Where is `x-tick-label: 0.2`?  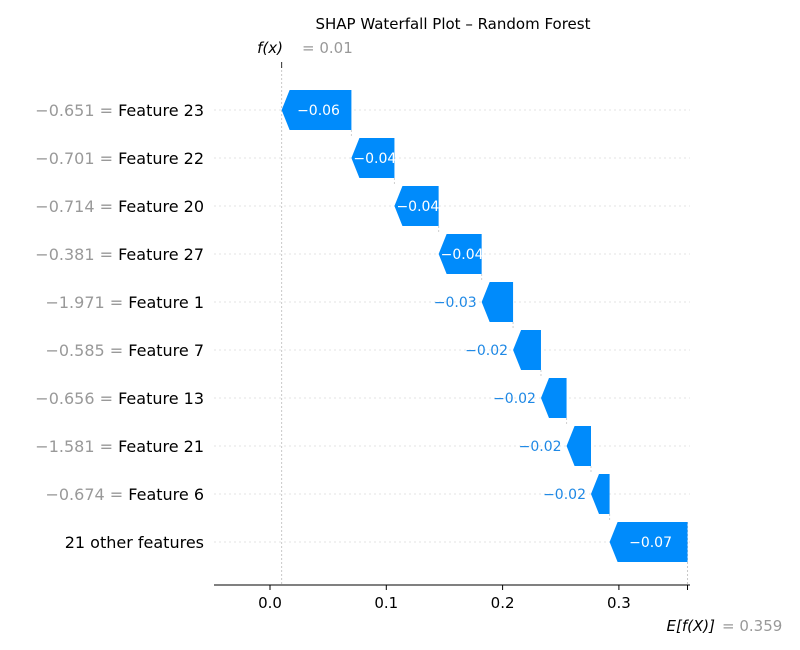
x-tick-label: 0.2 is located at coordinates (503, 603).